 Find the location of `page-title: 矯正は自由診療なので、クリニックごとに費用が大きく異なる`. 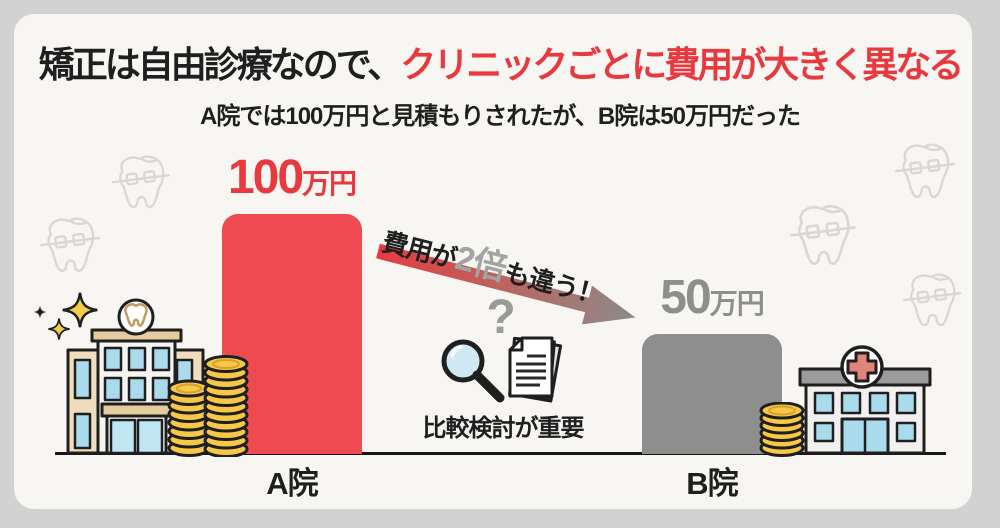

page-title: 矯正は自由診療なので、クリニックごとに費用が大きく異なる is located at coordinates (500, 62).